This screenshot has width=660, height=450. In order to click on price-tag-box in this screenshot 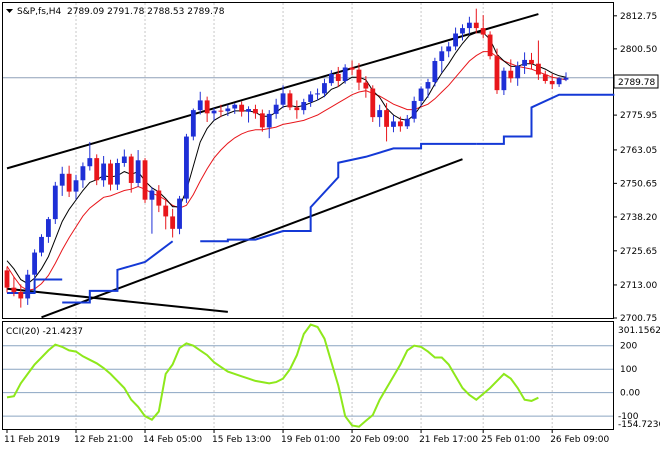, I will do `click(636, 81)`.